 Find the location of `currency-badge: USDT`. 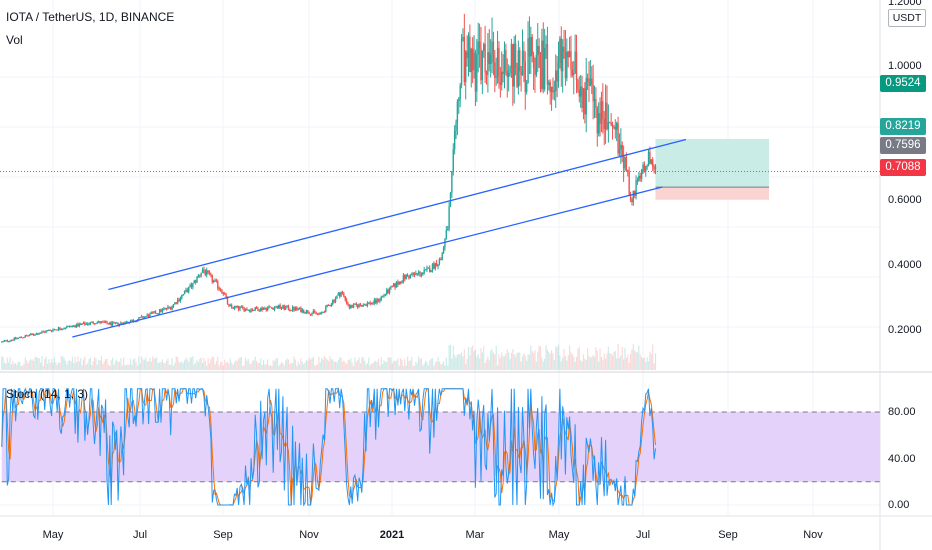

currency-badge: USDT is located at coordinates (907, 18).